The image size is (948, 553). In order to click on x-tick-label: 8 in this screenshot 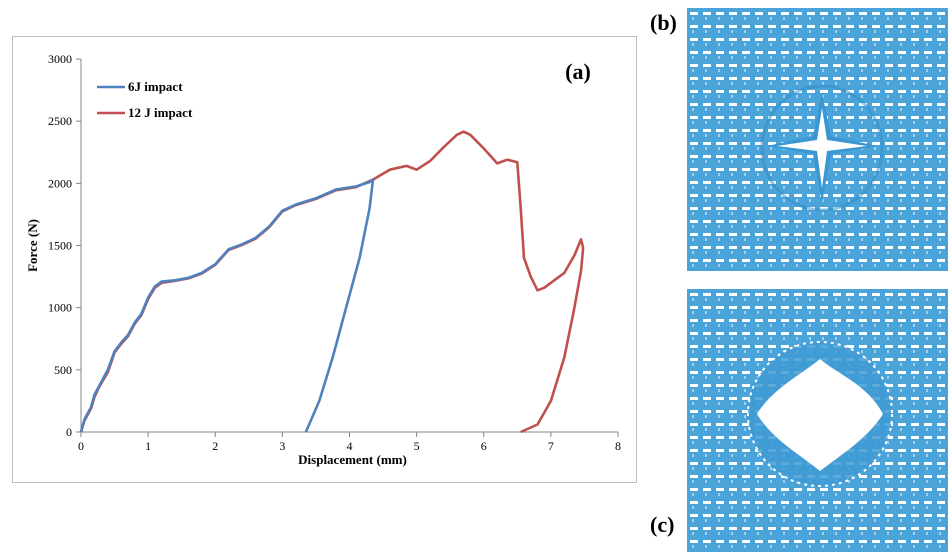, I will do `click(618, 446)`.